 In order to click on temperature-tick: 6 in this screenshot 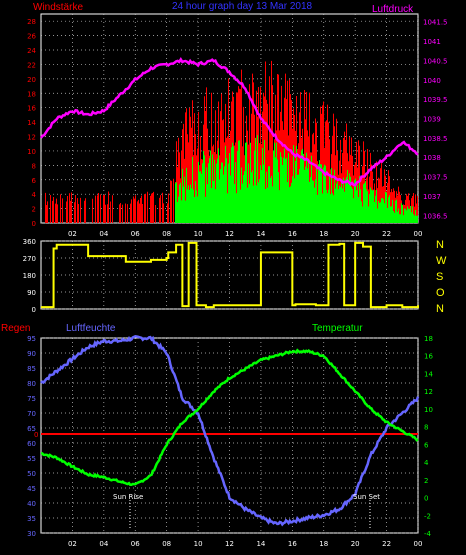, I will do `click(426, 445)`.